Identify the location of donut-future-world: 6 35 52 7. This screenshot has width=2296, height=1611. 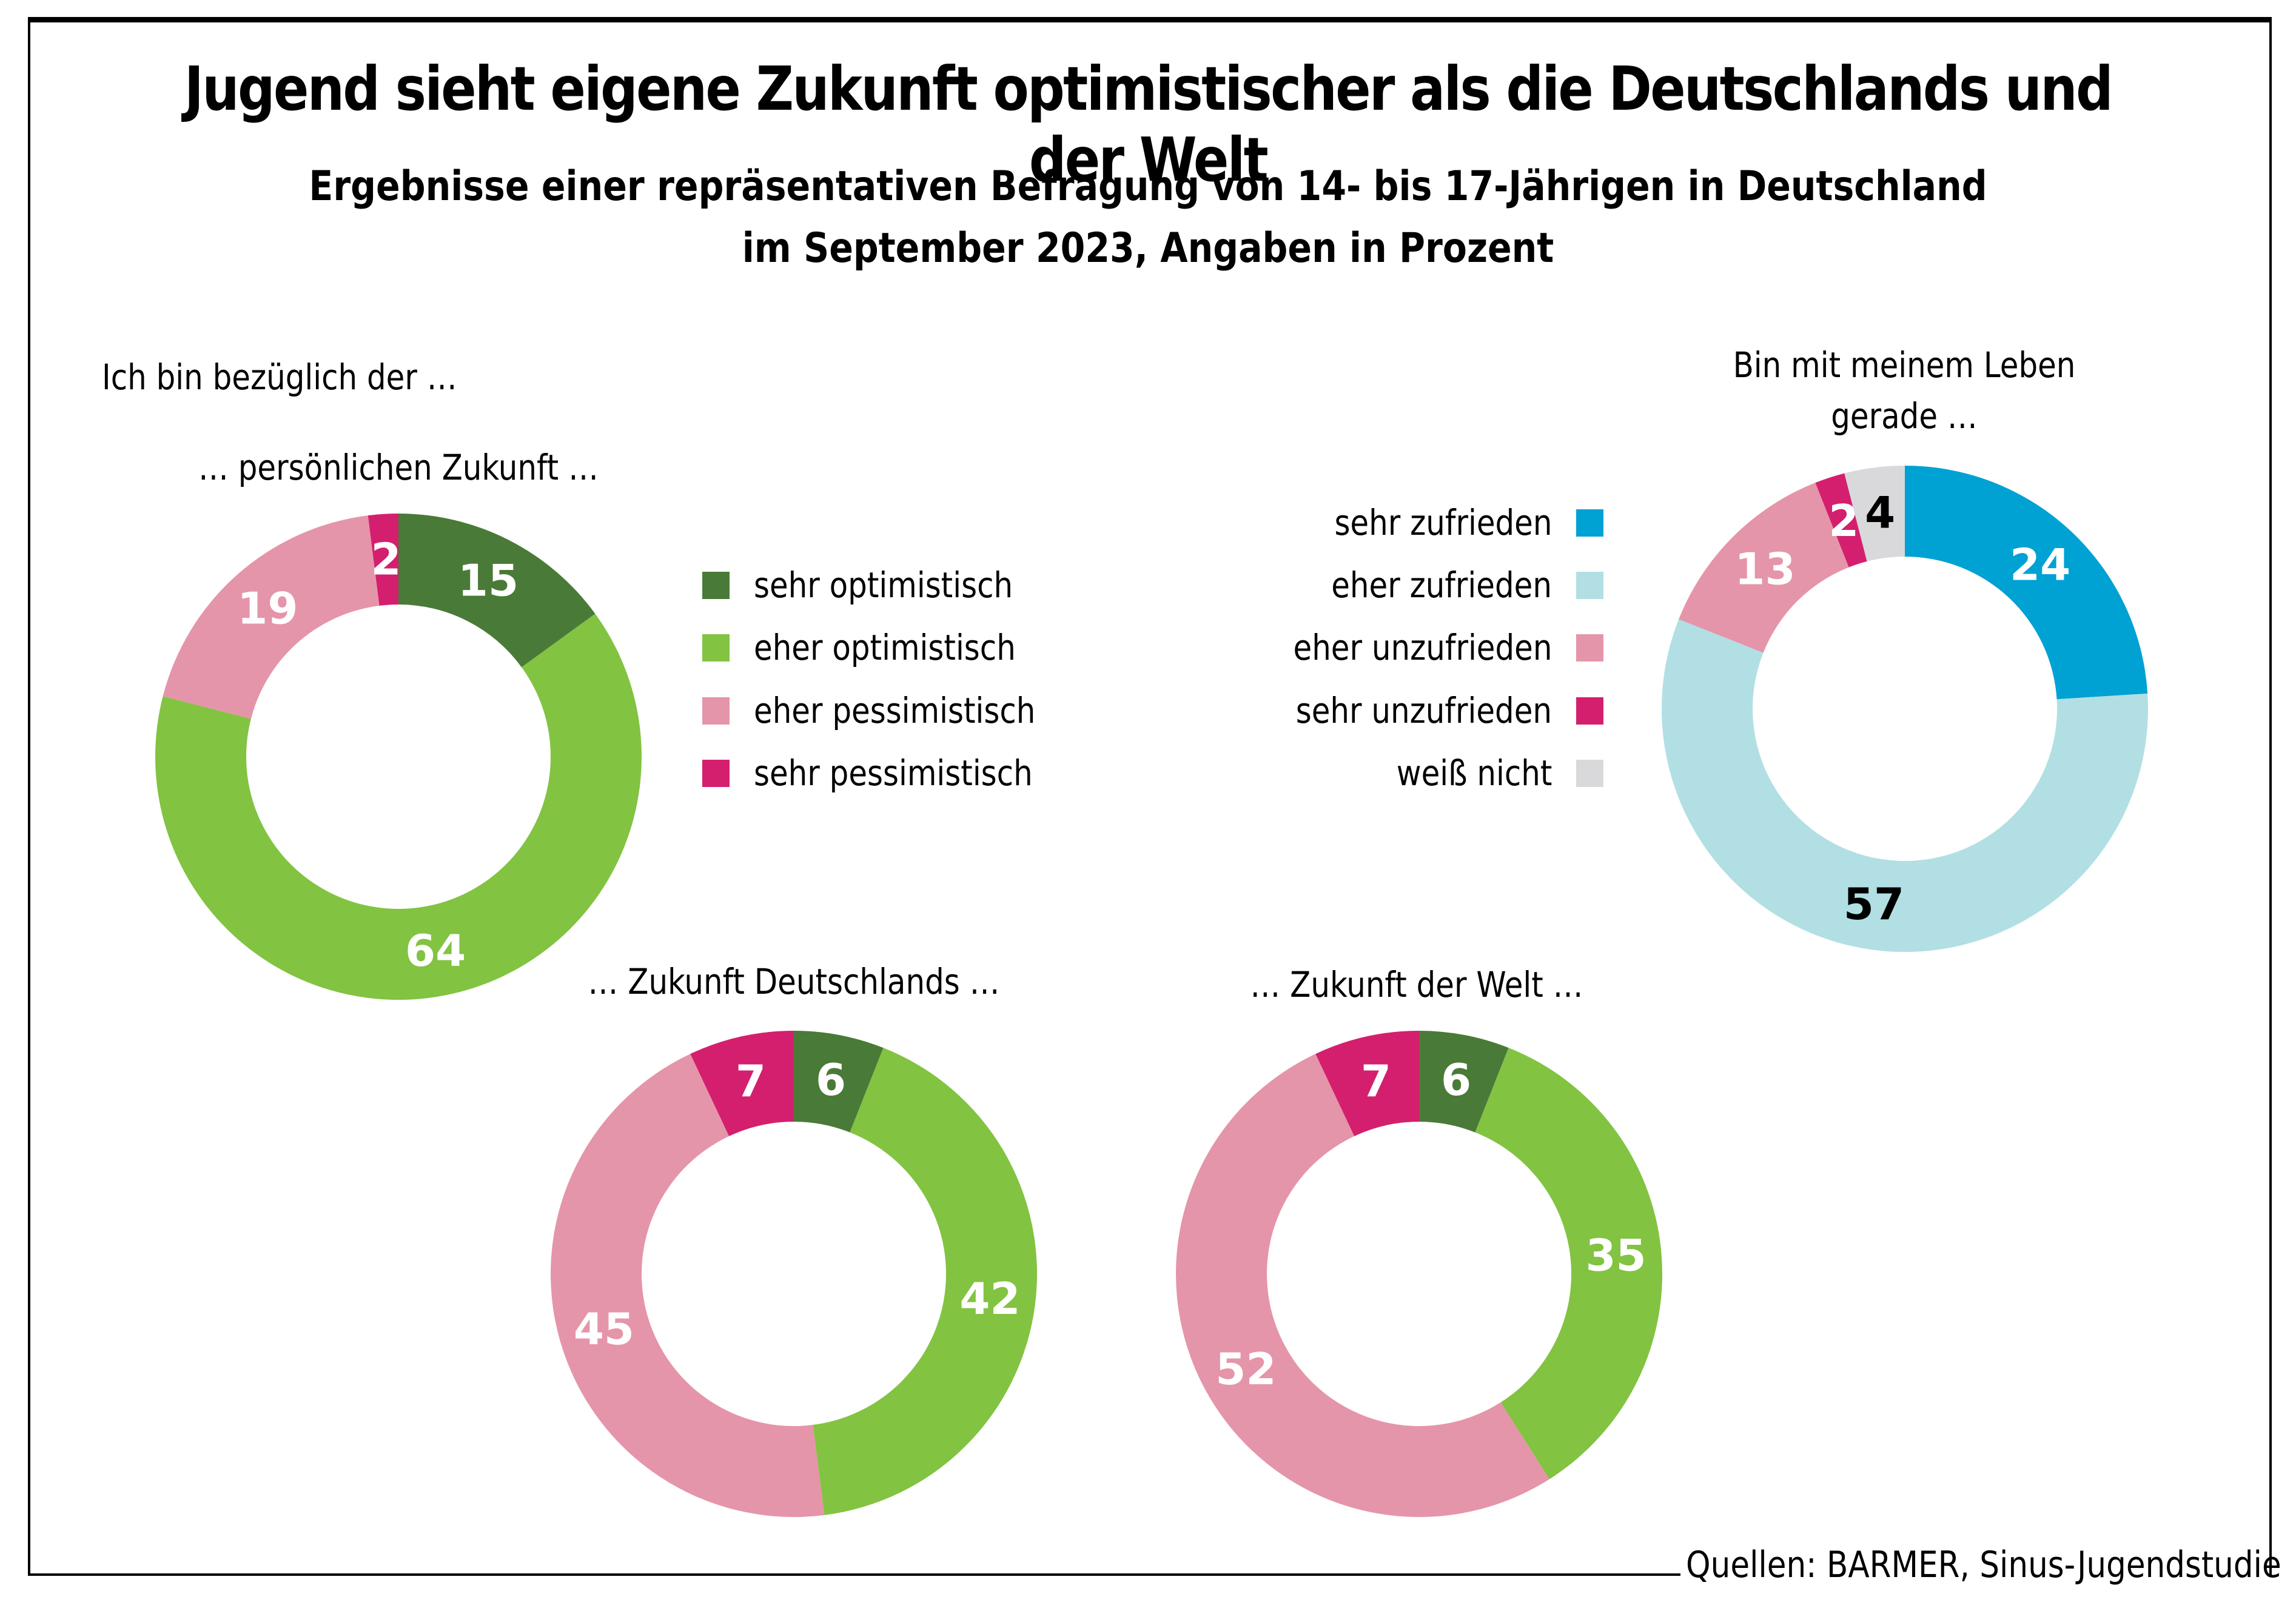
(1418, 1274).